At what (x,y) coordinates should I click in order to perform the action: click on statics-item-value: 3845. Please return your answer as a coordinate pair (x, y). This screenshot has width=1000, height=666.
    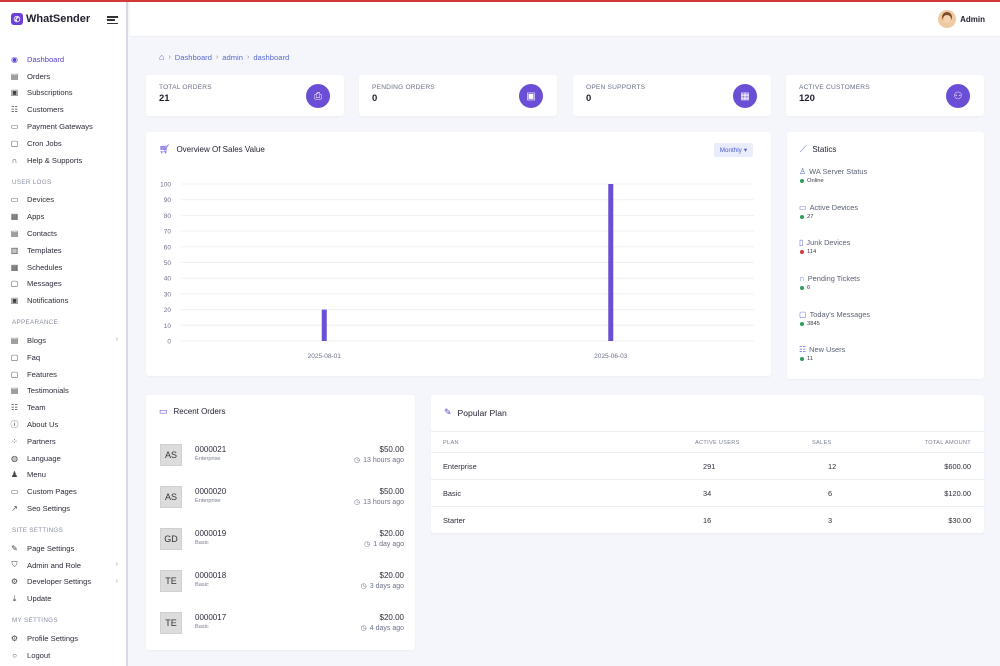
    Looking at the image, I should click on (834, 324).